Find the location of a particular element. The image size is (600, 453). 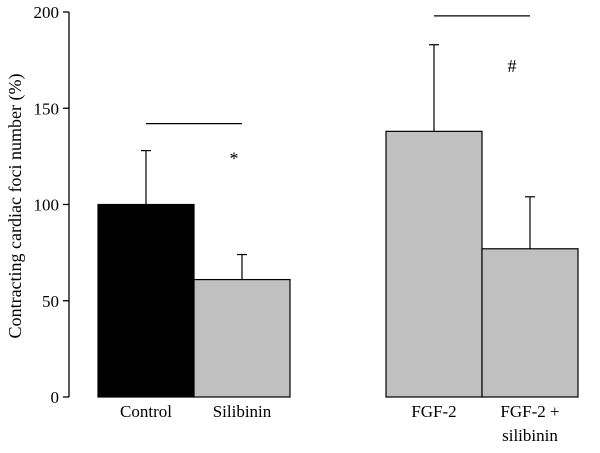

category-label: Silibinin is located at coordinates (242, 411).